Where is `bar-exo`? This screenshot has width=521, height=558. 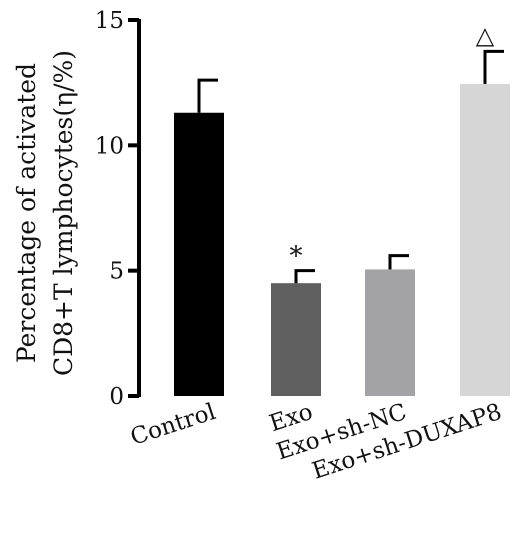 bar-exo is located at coordinates (296, 339).